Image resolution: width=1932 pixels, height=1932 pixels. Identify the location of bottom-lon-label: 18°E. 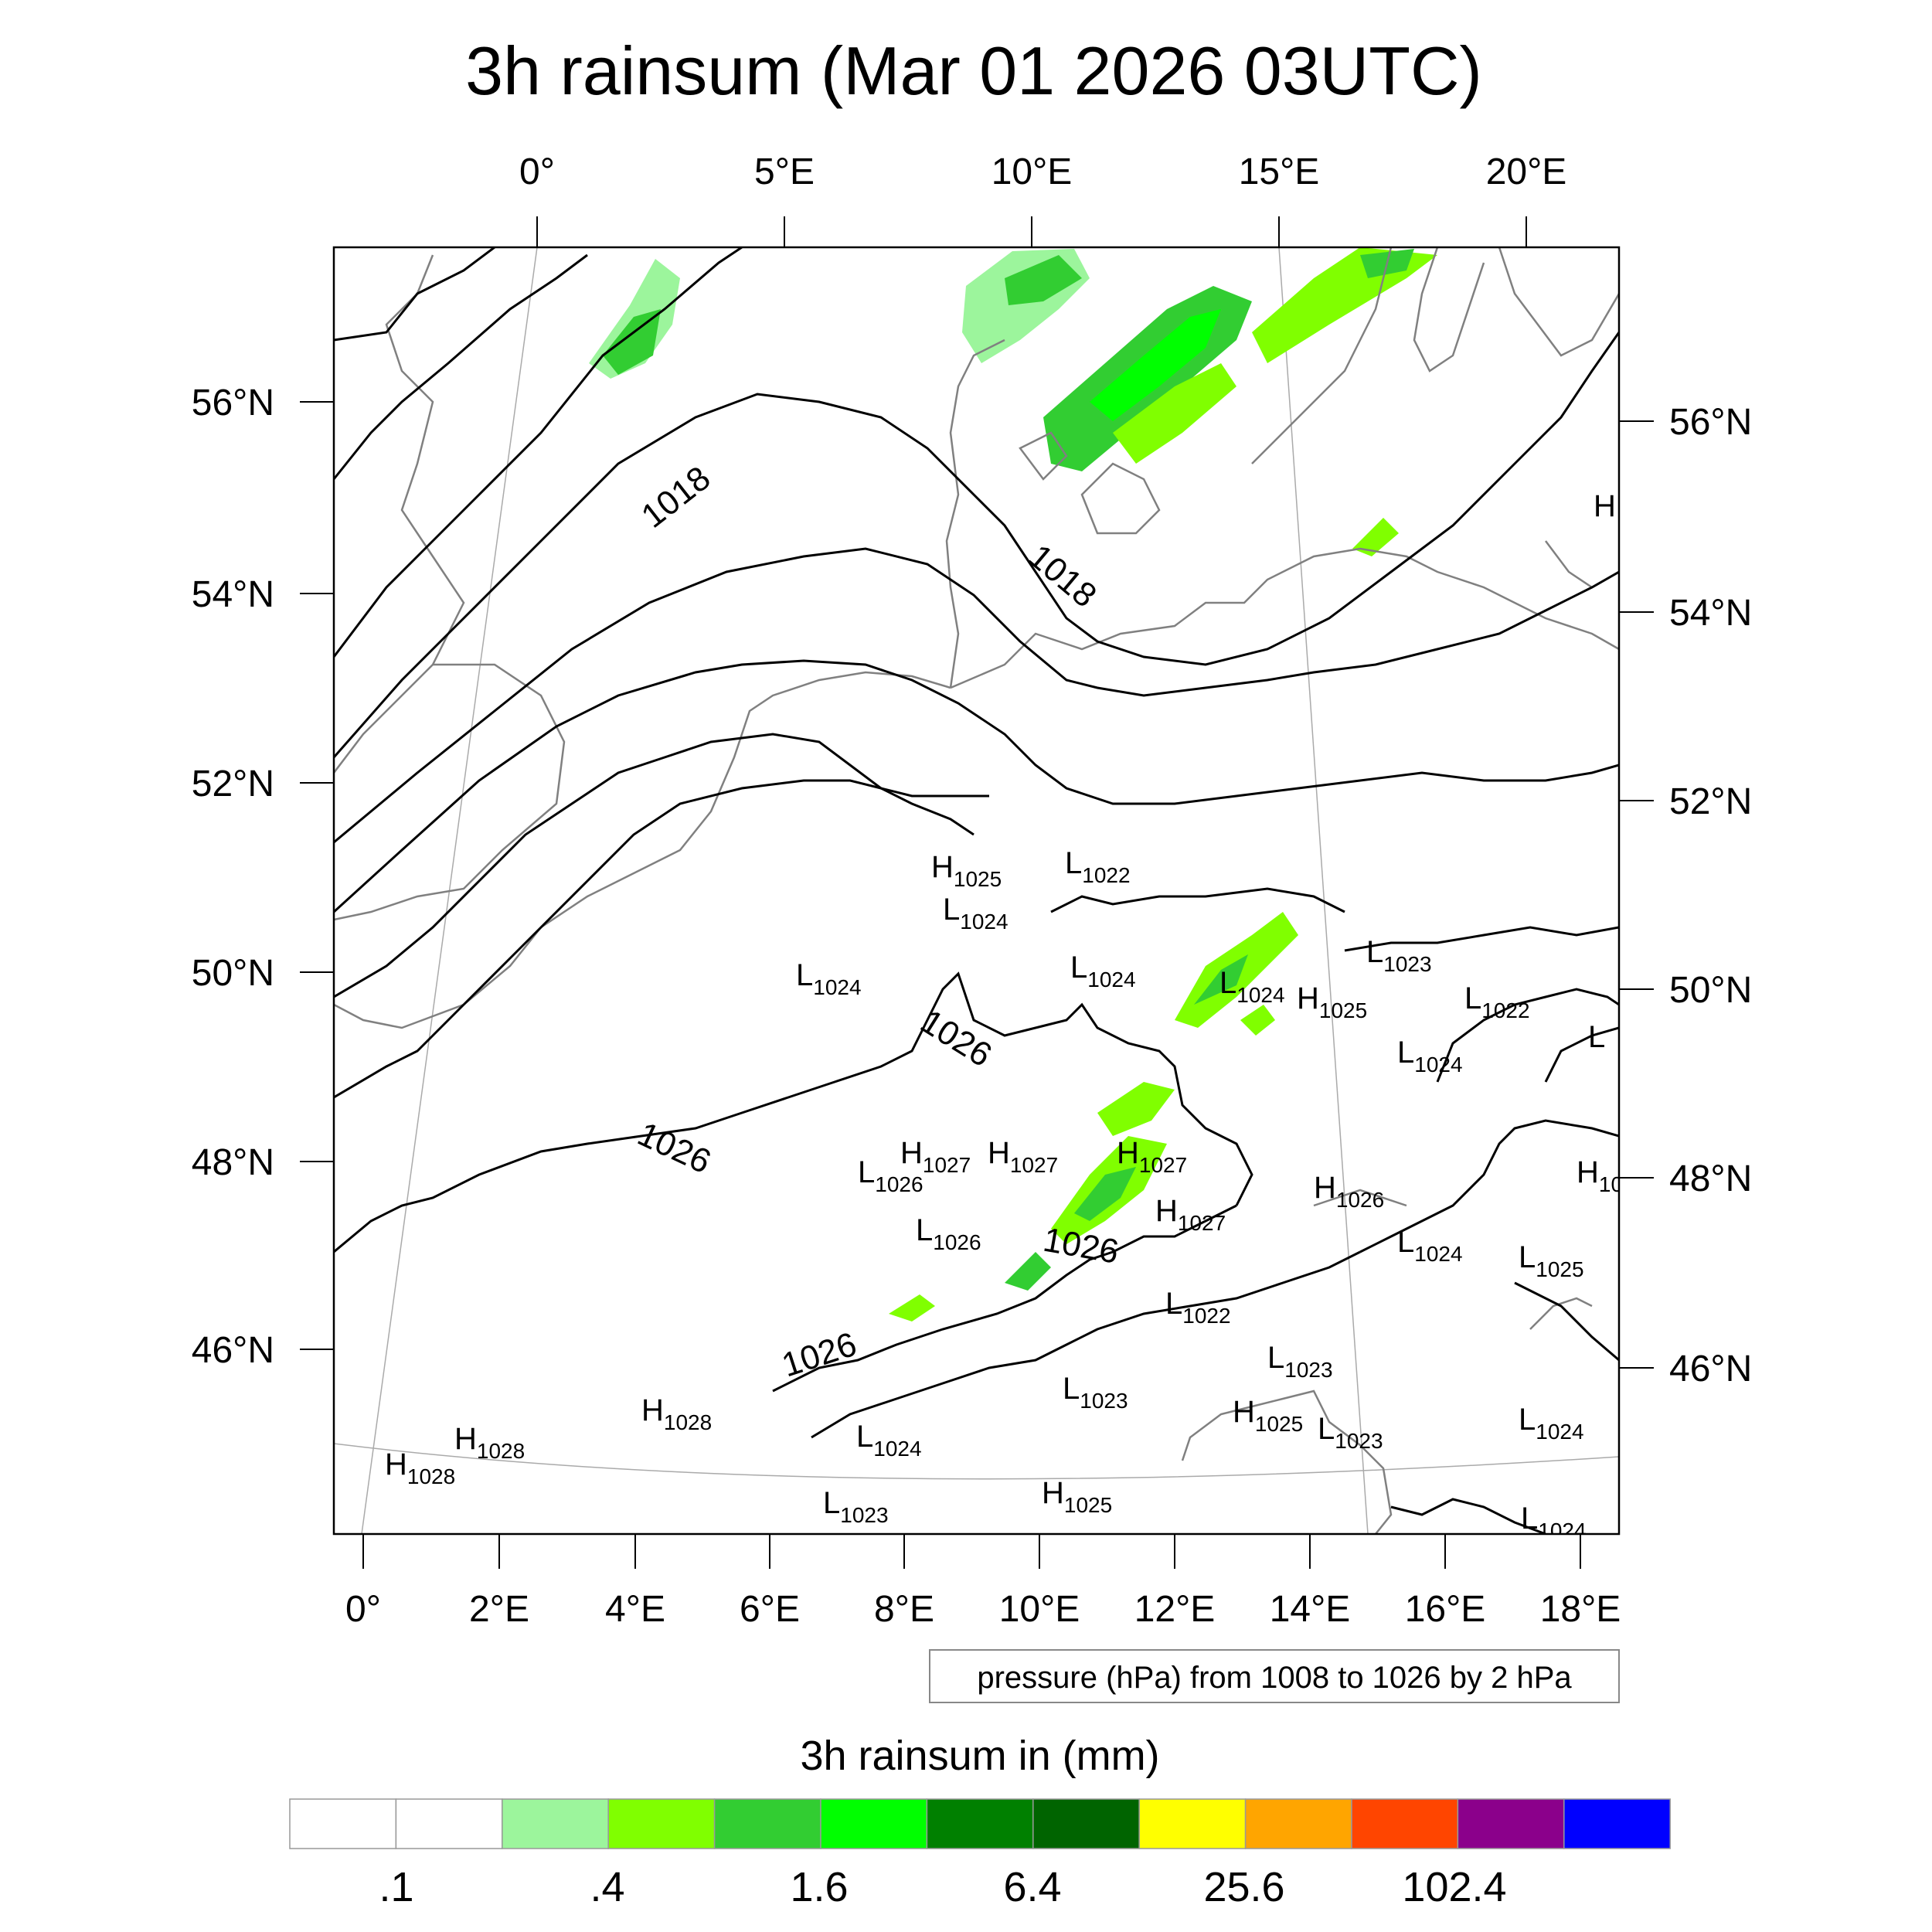
(1581, 1610).